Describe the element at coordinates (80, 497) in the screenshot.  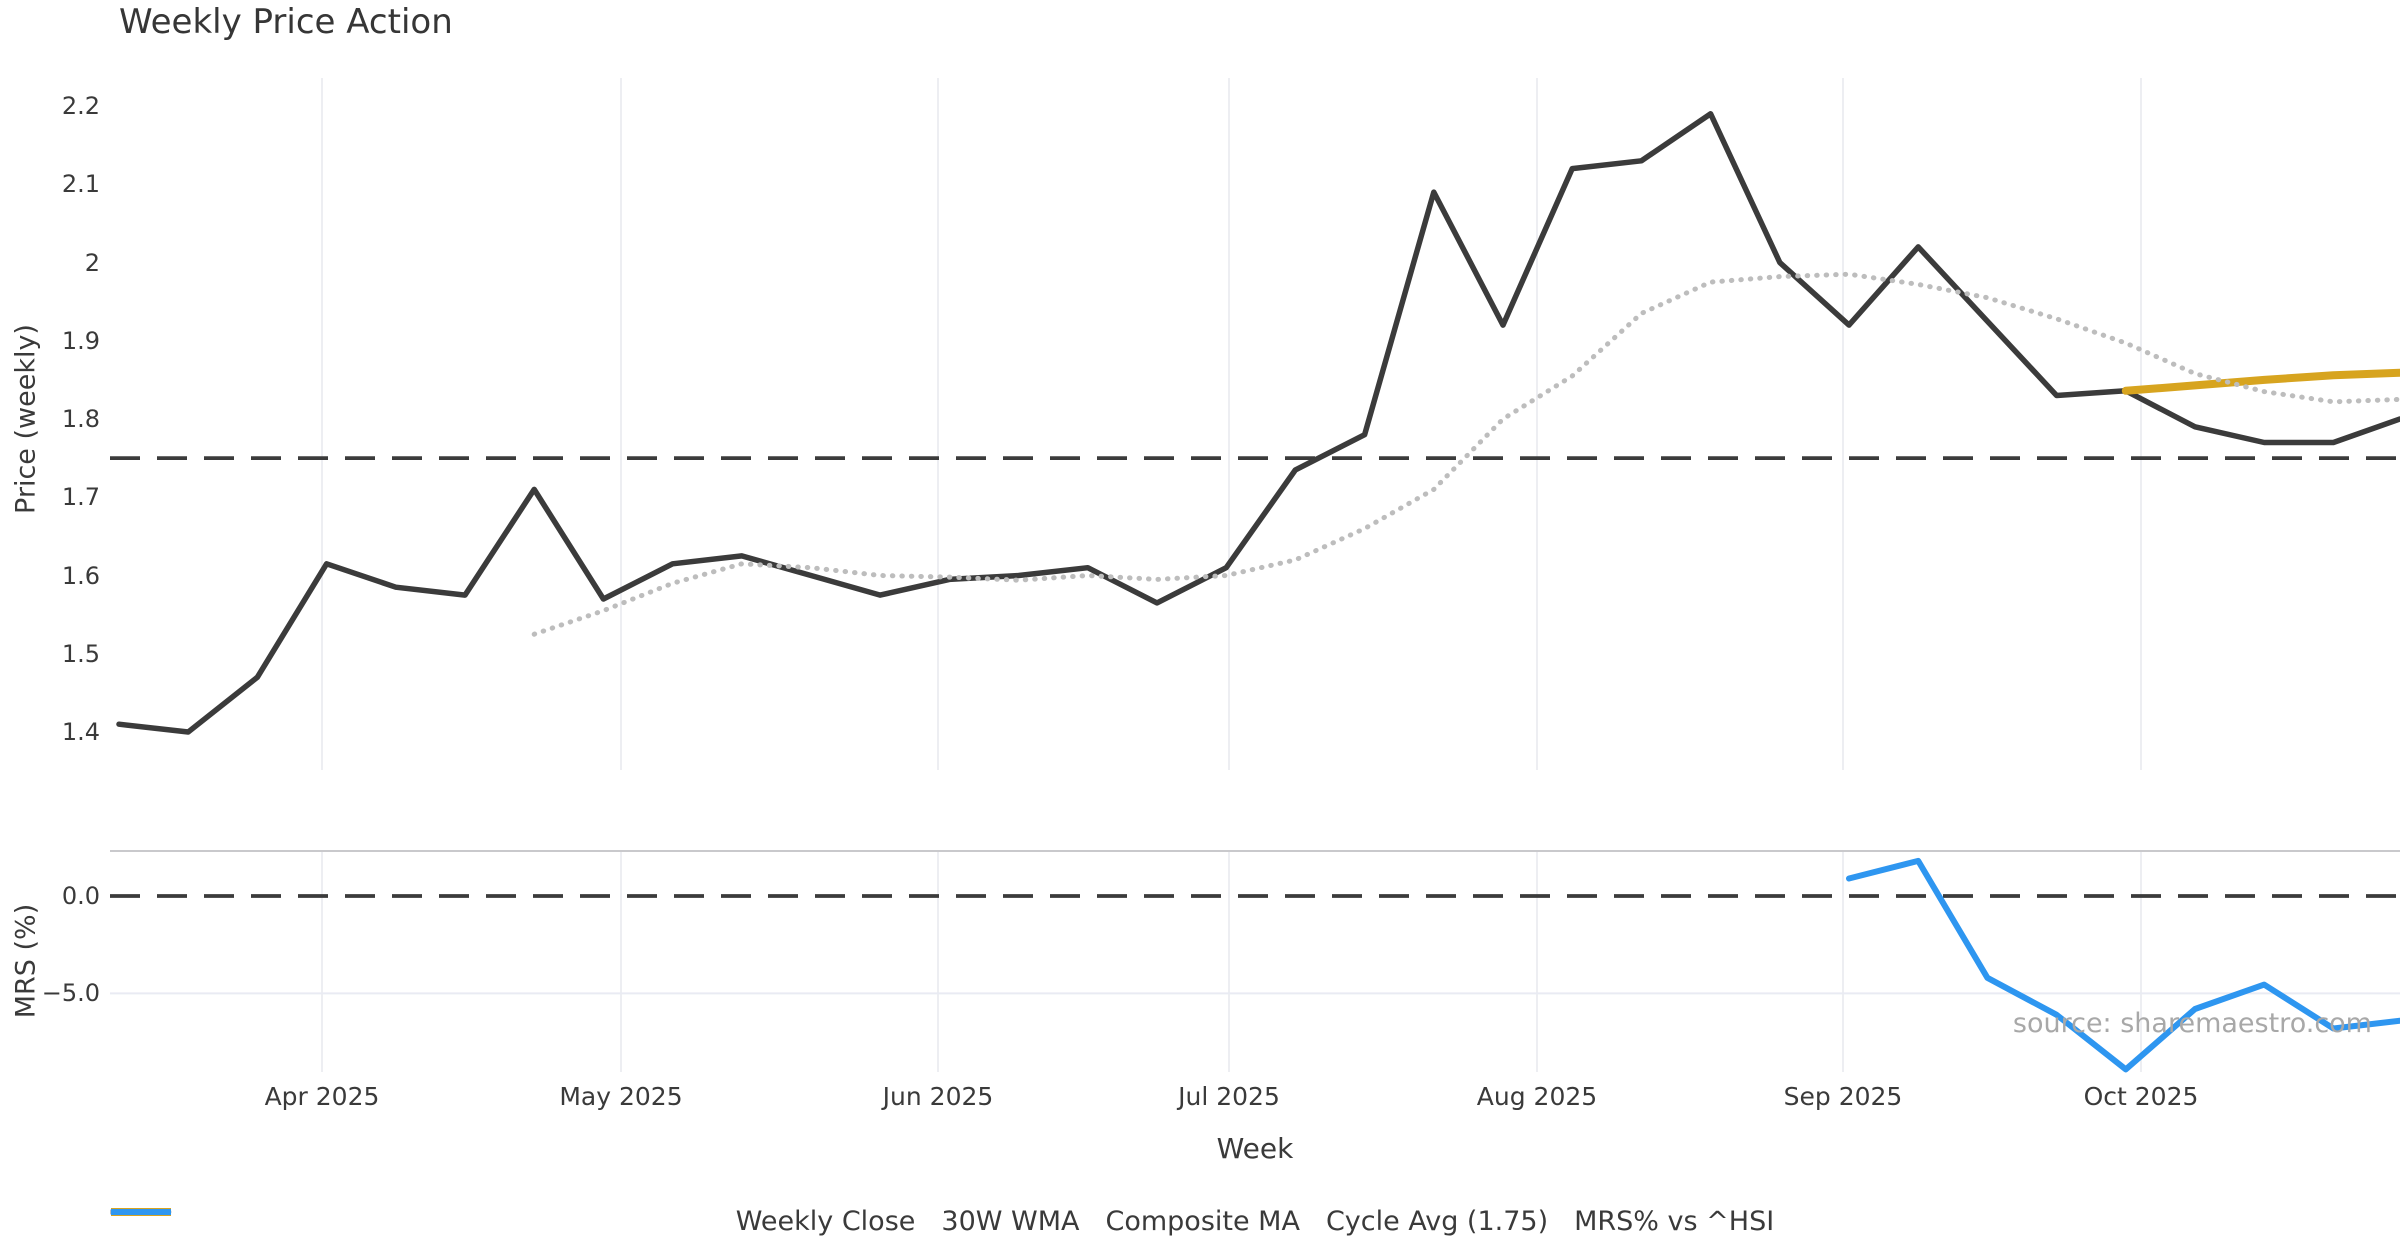
I see `price-tick-1.7: 1.7` at that location.